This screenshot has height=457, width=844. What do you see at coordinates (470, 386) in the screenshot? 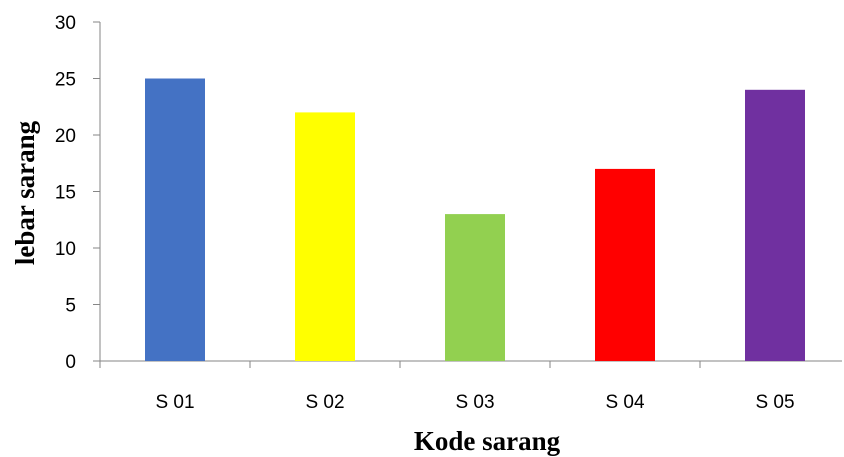
I see `x-axis: S 01 S 02 S 03 S 04 S 05` at bounding box center [470, 386].